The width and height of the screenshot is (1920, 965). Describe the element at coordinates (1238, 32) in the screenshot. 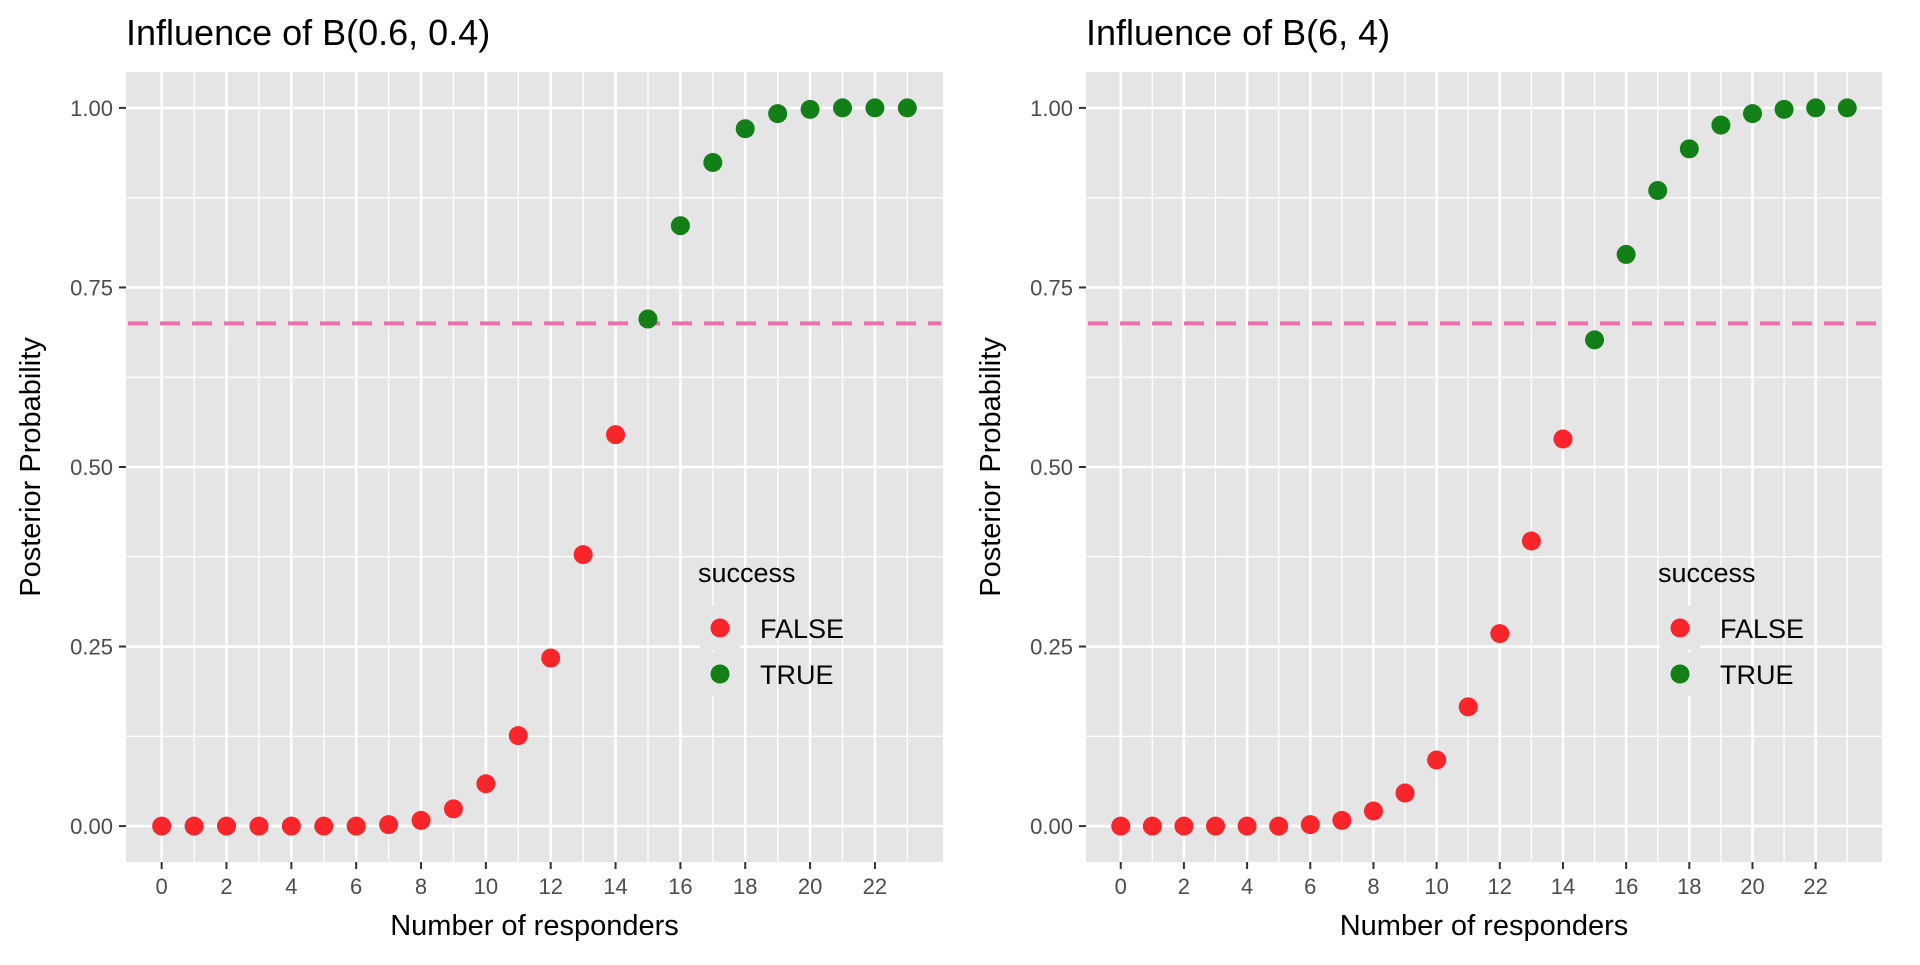

I see `chart-title: Influence of B(6, 4)` at that location.